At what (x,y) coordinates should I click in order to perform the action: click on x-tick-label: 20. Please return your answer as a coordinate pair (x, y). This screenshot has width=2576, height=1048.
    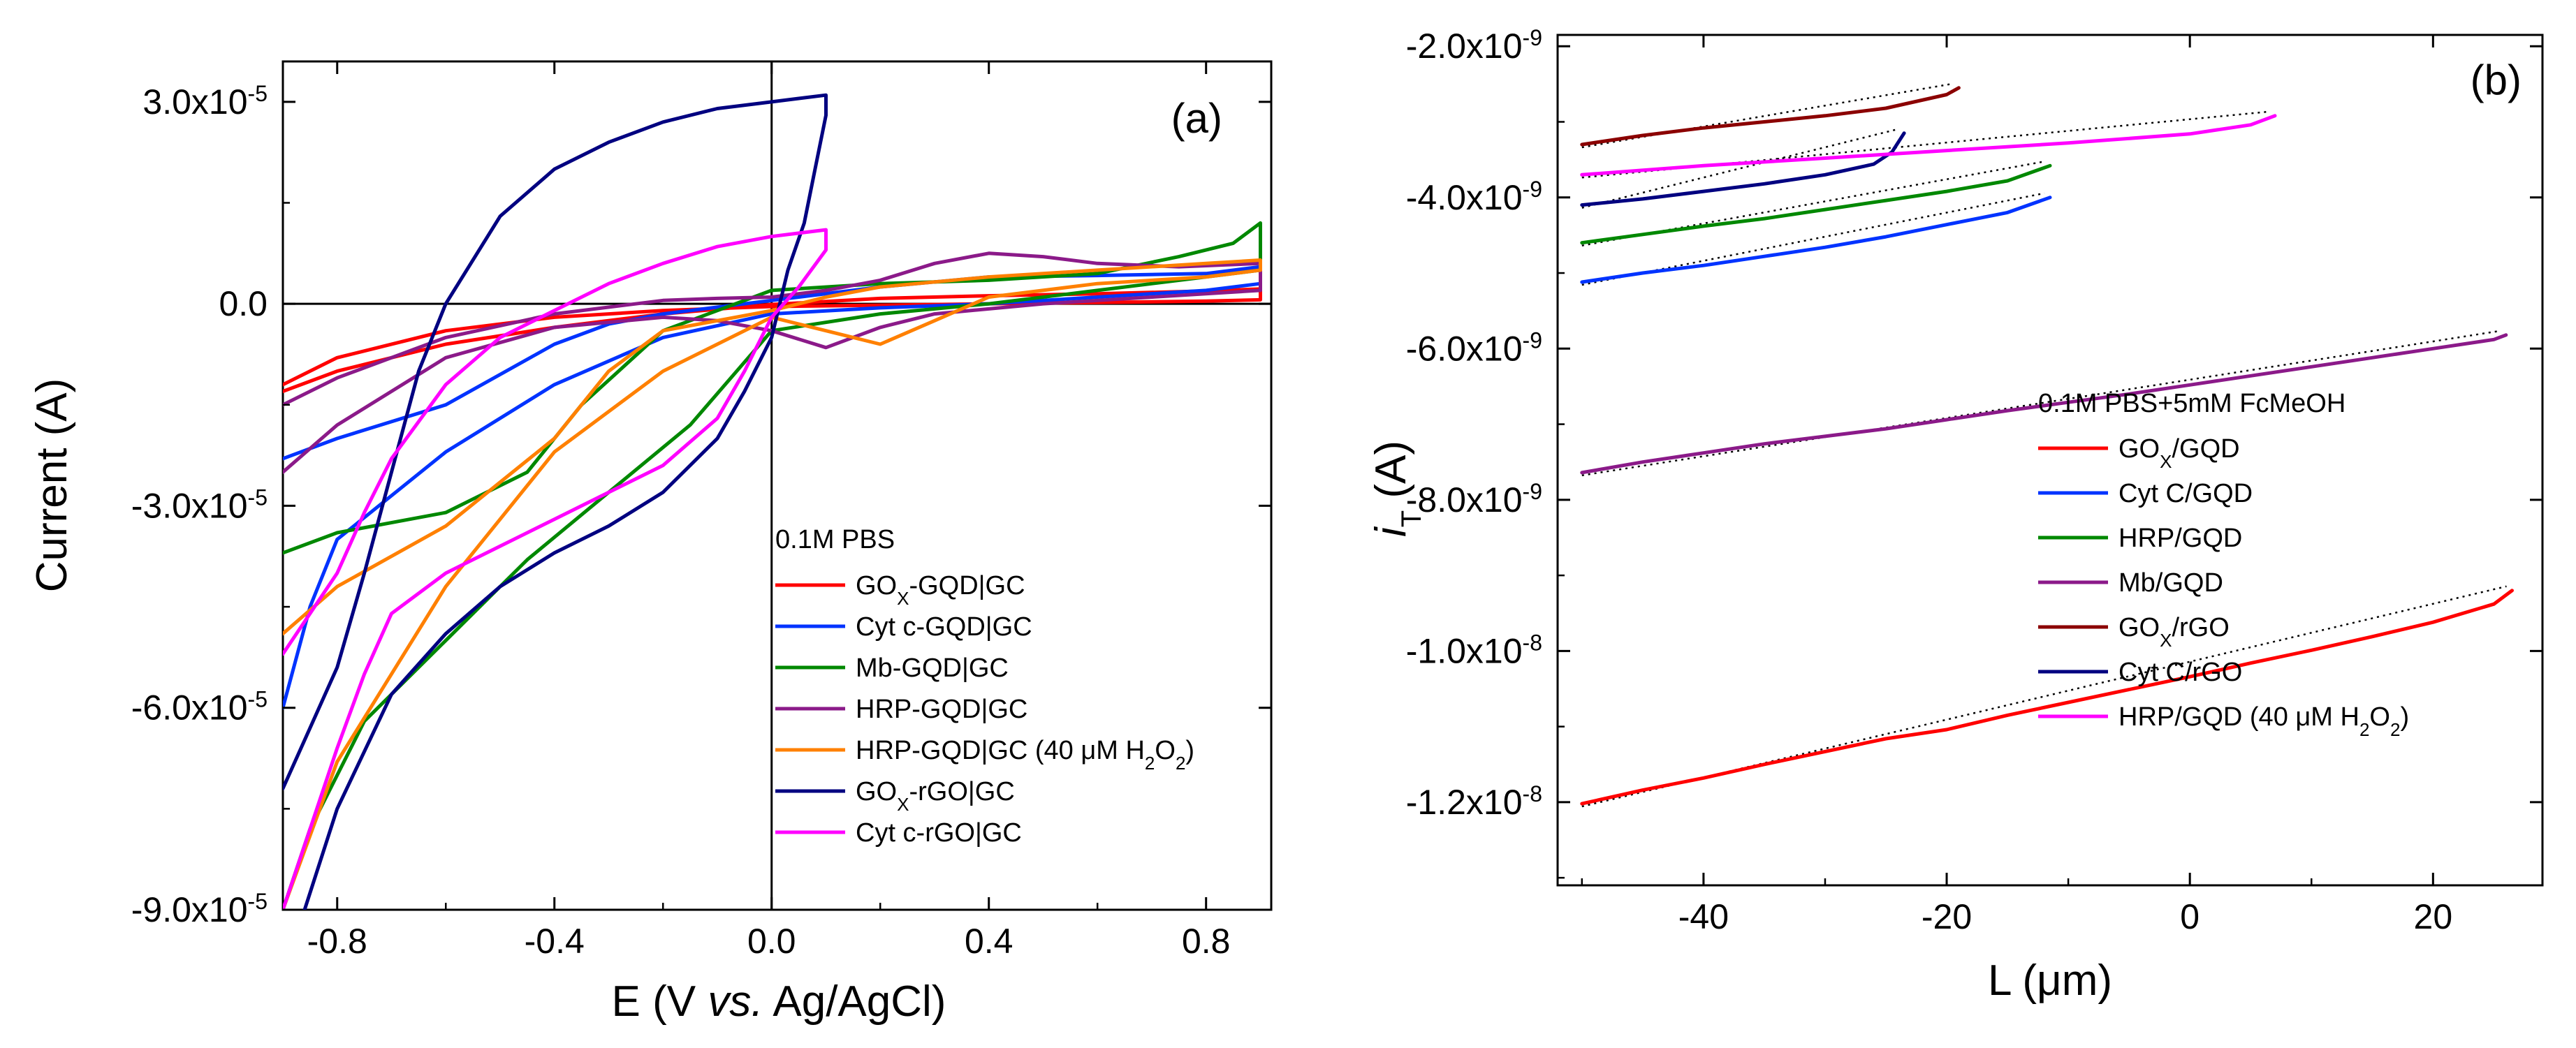
    Looking at the image, I should click on (2433, 916).